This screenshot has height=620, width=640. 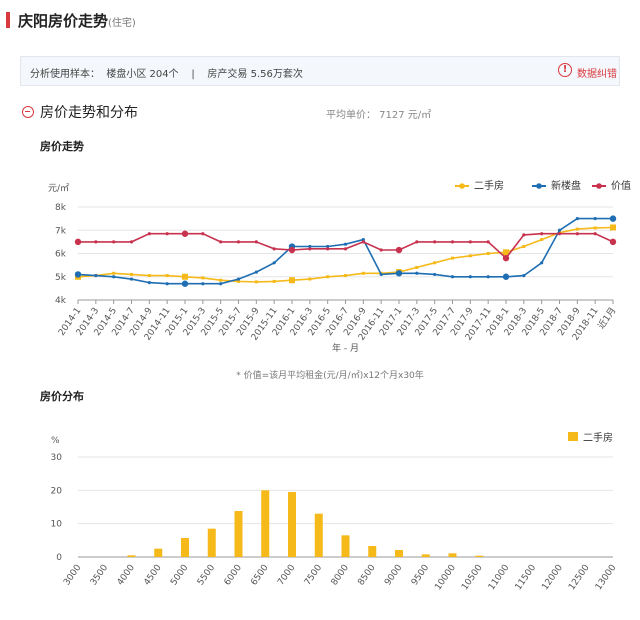 What do you see at coordinates (420, 575) in the screenshot?
I see `x-tick-label: 9500` at bounding box center [420, 575].